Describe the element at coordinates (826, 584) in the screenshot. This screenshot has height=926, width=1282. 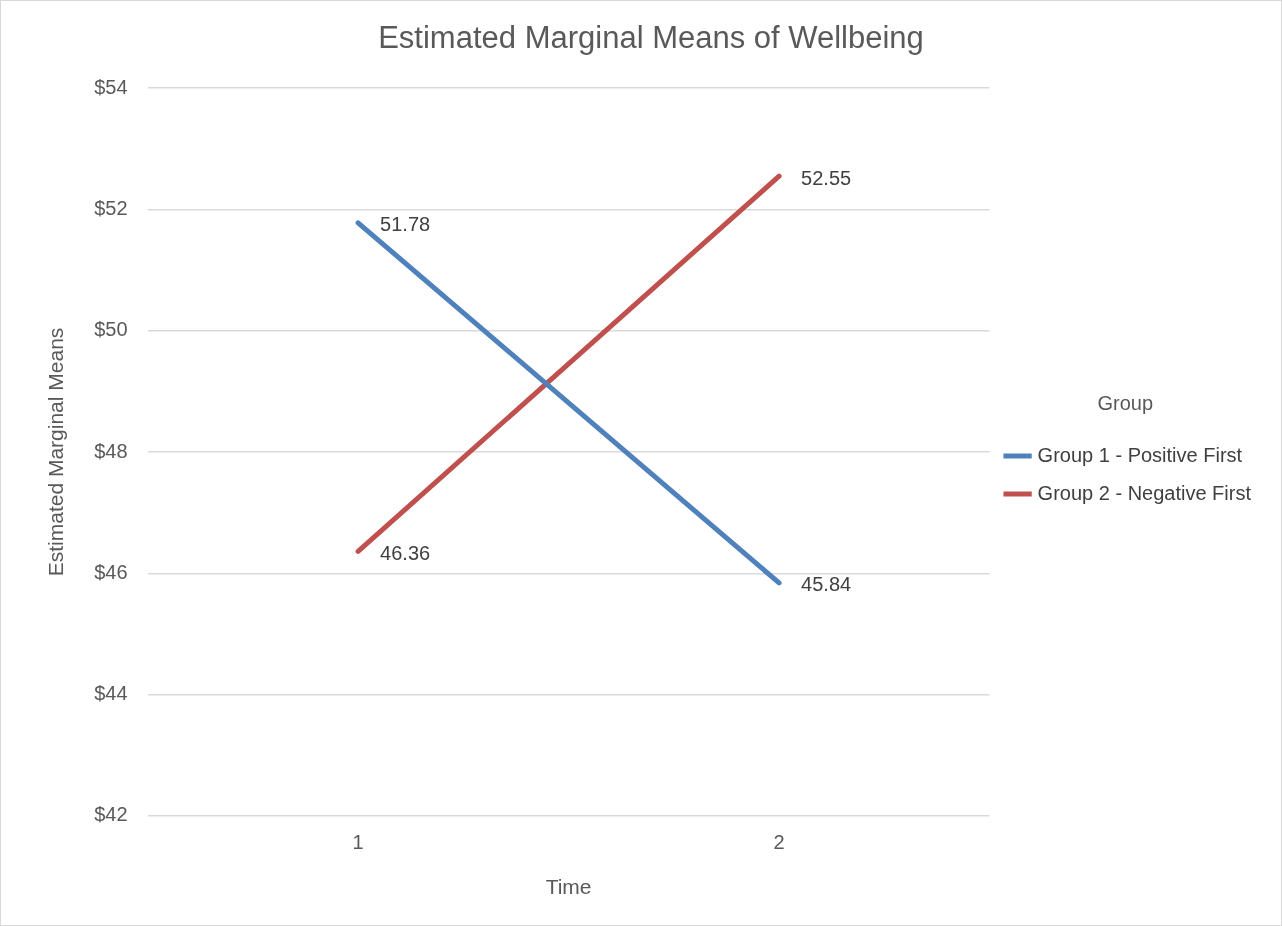
I see `data-label: 45.84` at that location.